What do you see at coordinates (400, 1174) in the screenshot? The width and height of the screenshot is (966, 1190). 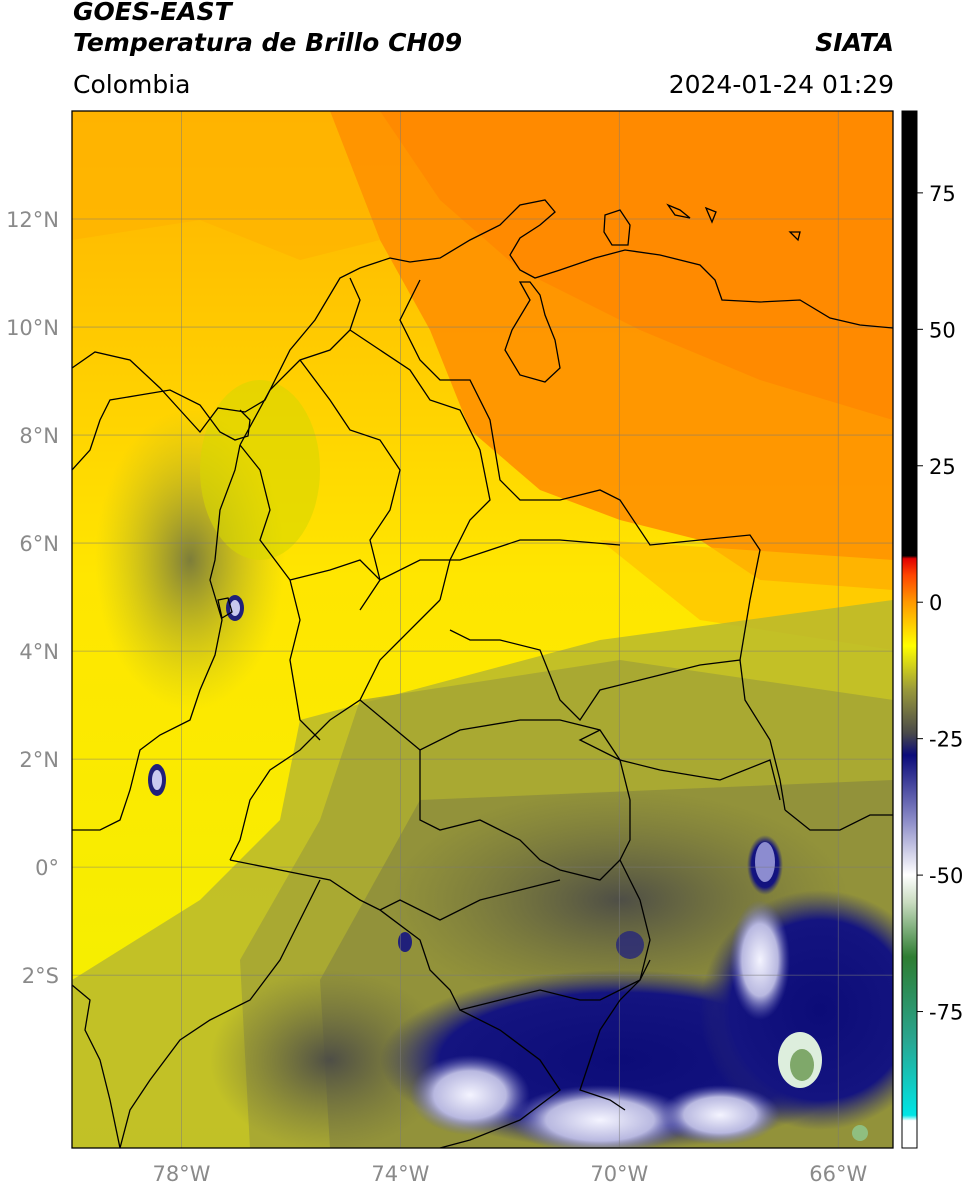 I see `longitude-tick-label: 74°W` at bounding box center [400, 1174].